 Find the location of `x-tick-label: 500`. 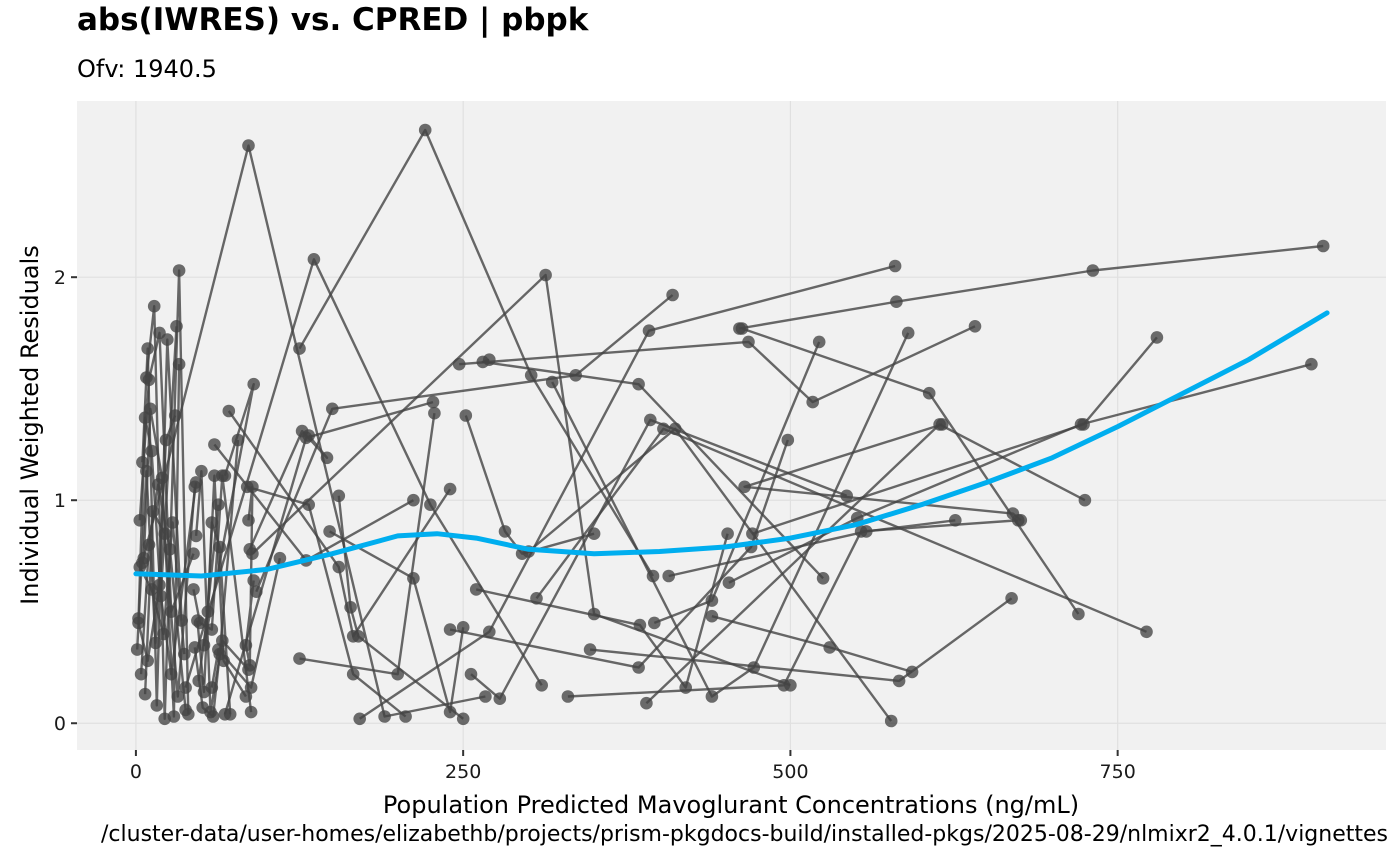

x-tick-label: 500 is located at coordinates (790, 772).